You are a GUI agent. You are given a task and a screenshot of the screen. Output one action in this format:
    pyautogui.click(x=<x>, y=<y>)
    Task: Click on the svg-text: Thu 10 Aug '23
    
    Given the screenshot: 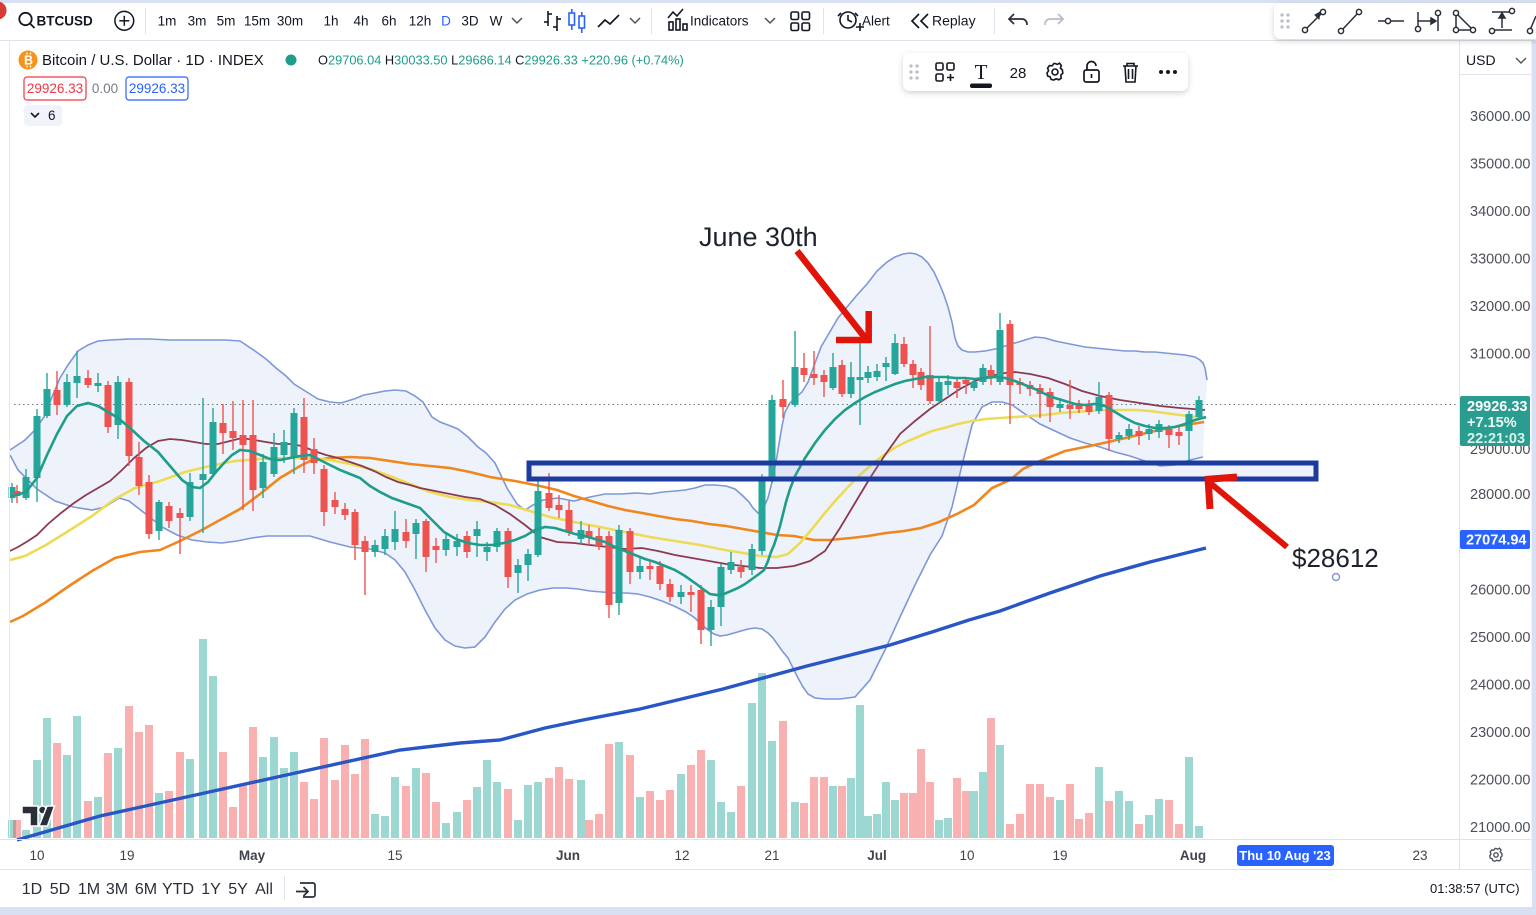 What is the action you would take?
    pyautogui.click(x=1284, y=855)
    